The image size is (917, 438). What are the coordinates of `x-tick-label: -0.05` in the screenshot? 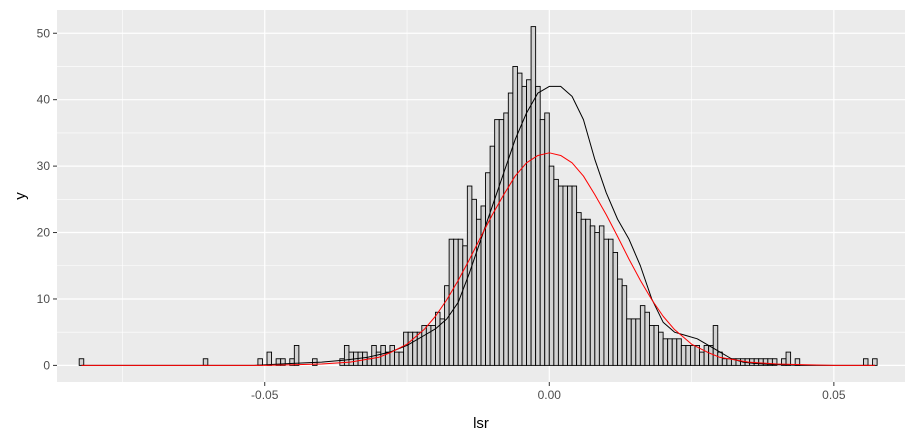 It's located at (265, 395).